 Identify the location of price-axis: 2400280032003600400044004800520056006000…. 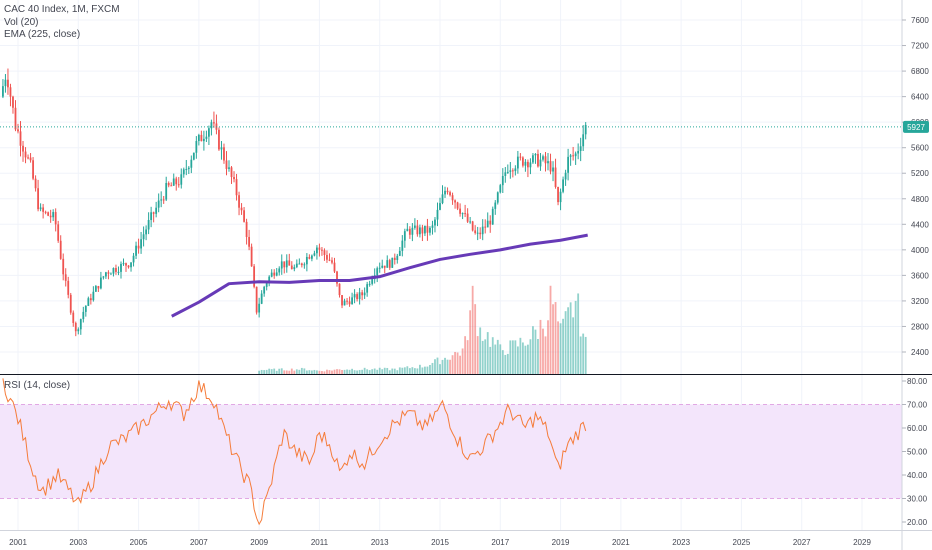
(915, 186).